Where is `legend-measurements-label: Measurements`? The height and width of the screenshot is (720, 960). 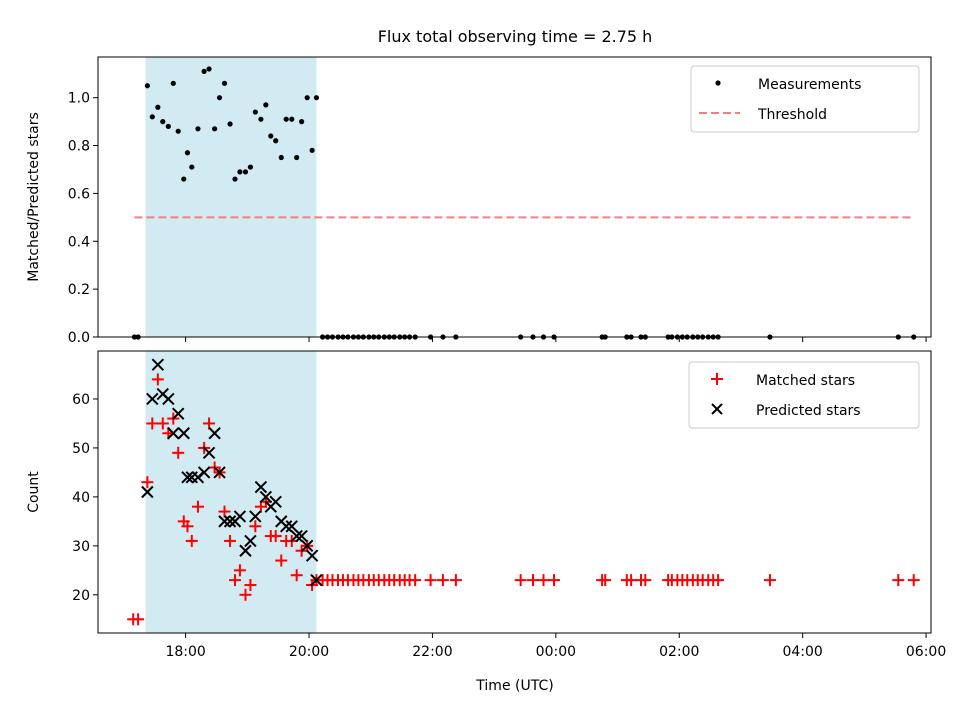 legend-measurements-label: Measurements is located at coordinates (809, 85).